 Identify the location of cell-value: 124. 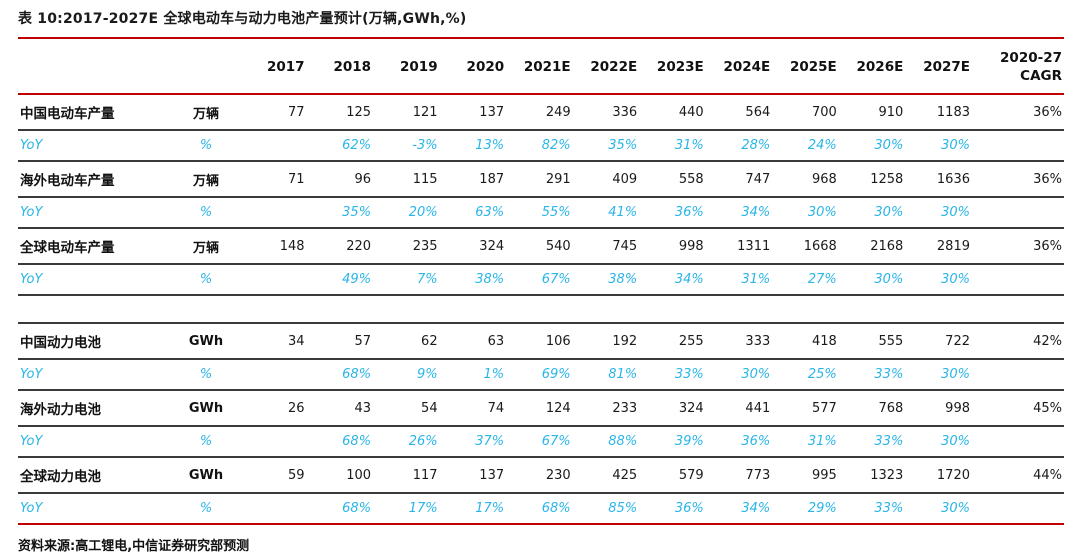
(539, 409).